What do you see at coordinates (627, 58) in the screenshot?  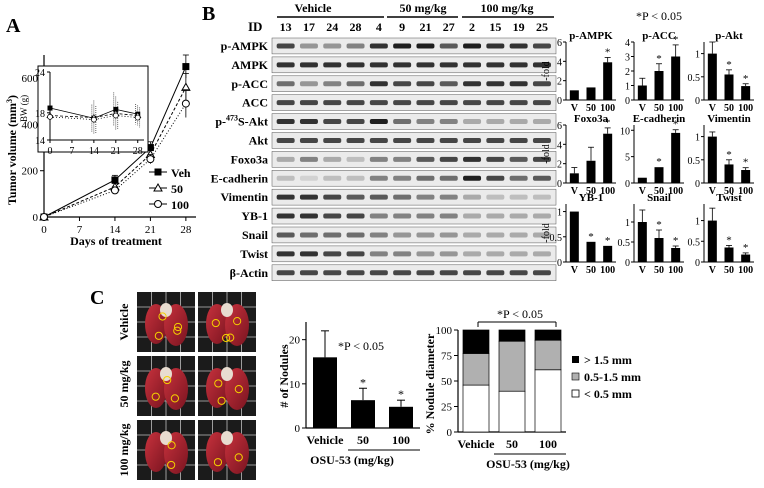 I see `bar-y-tick-label: 3` at bounding box center [627, 58].